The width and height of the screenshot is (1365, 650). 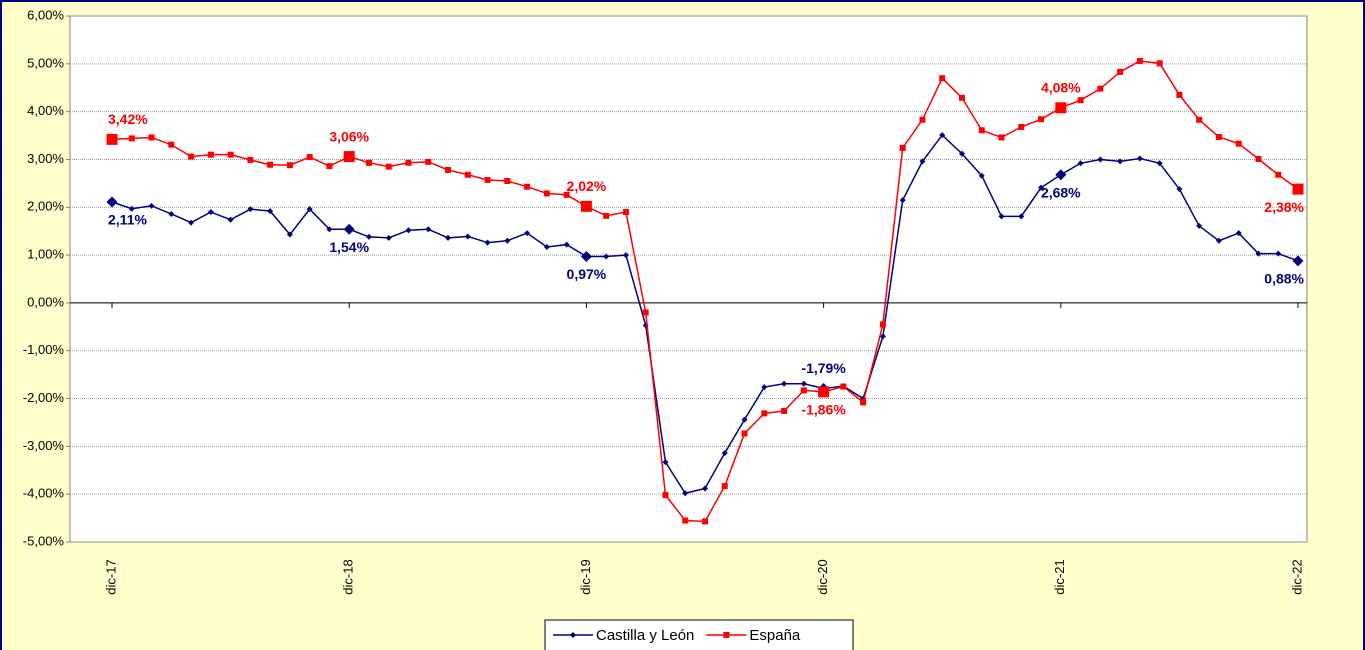 I want to click on x-tick-label: dic-20, so click(x=822, y=576).